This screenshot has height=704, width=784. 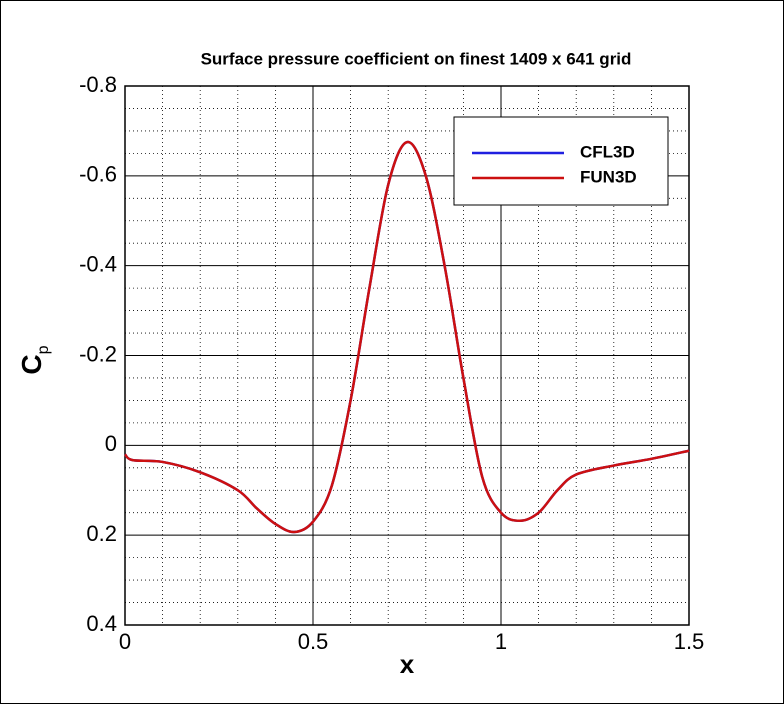 I want to click on y-tick-label: -0.2, so click(x=98, y=353).